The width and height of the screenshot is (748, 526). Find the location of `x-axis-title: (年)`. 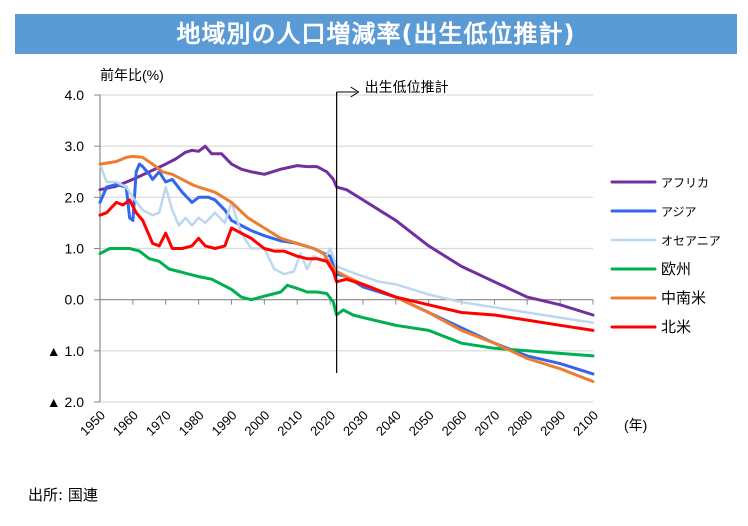

x-axis-title: (年) is located at coordinates (635, 425).